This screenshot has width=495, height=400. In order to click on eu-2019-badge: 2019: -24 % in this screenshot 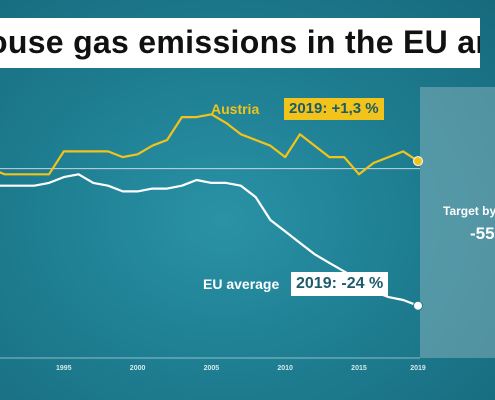, I will do `click(340, 284)`.